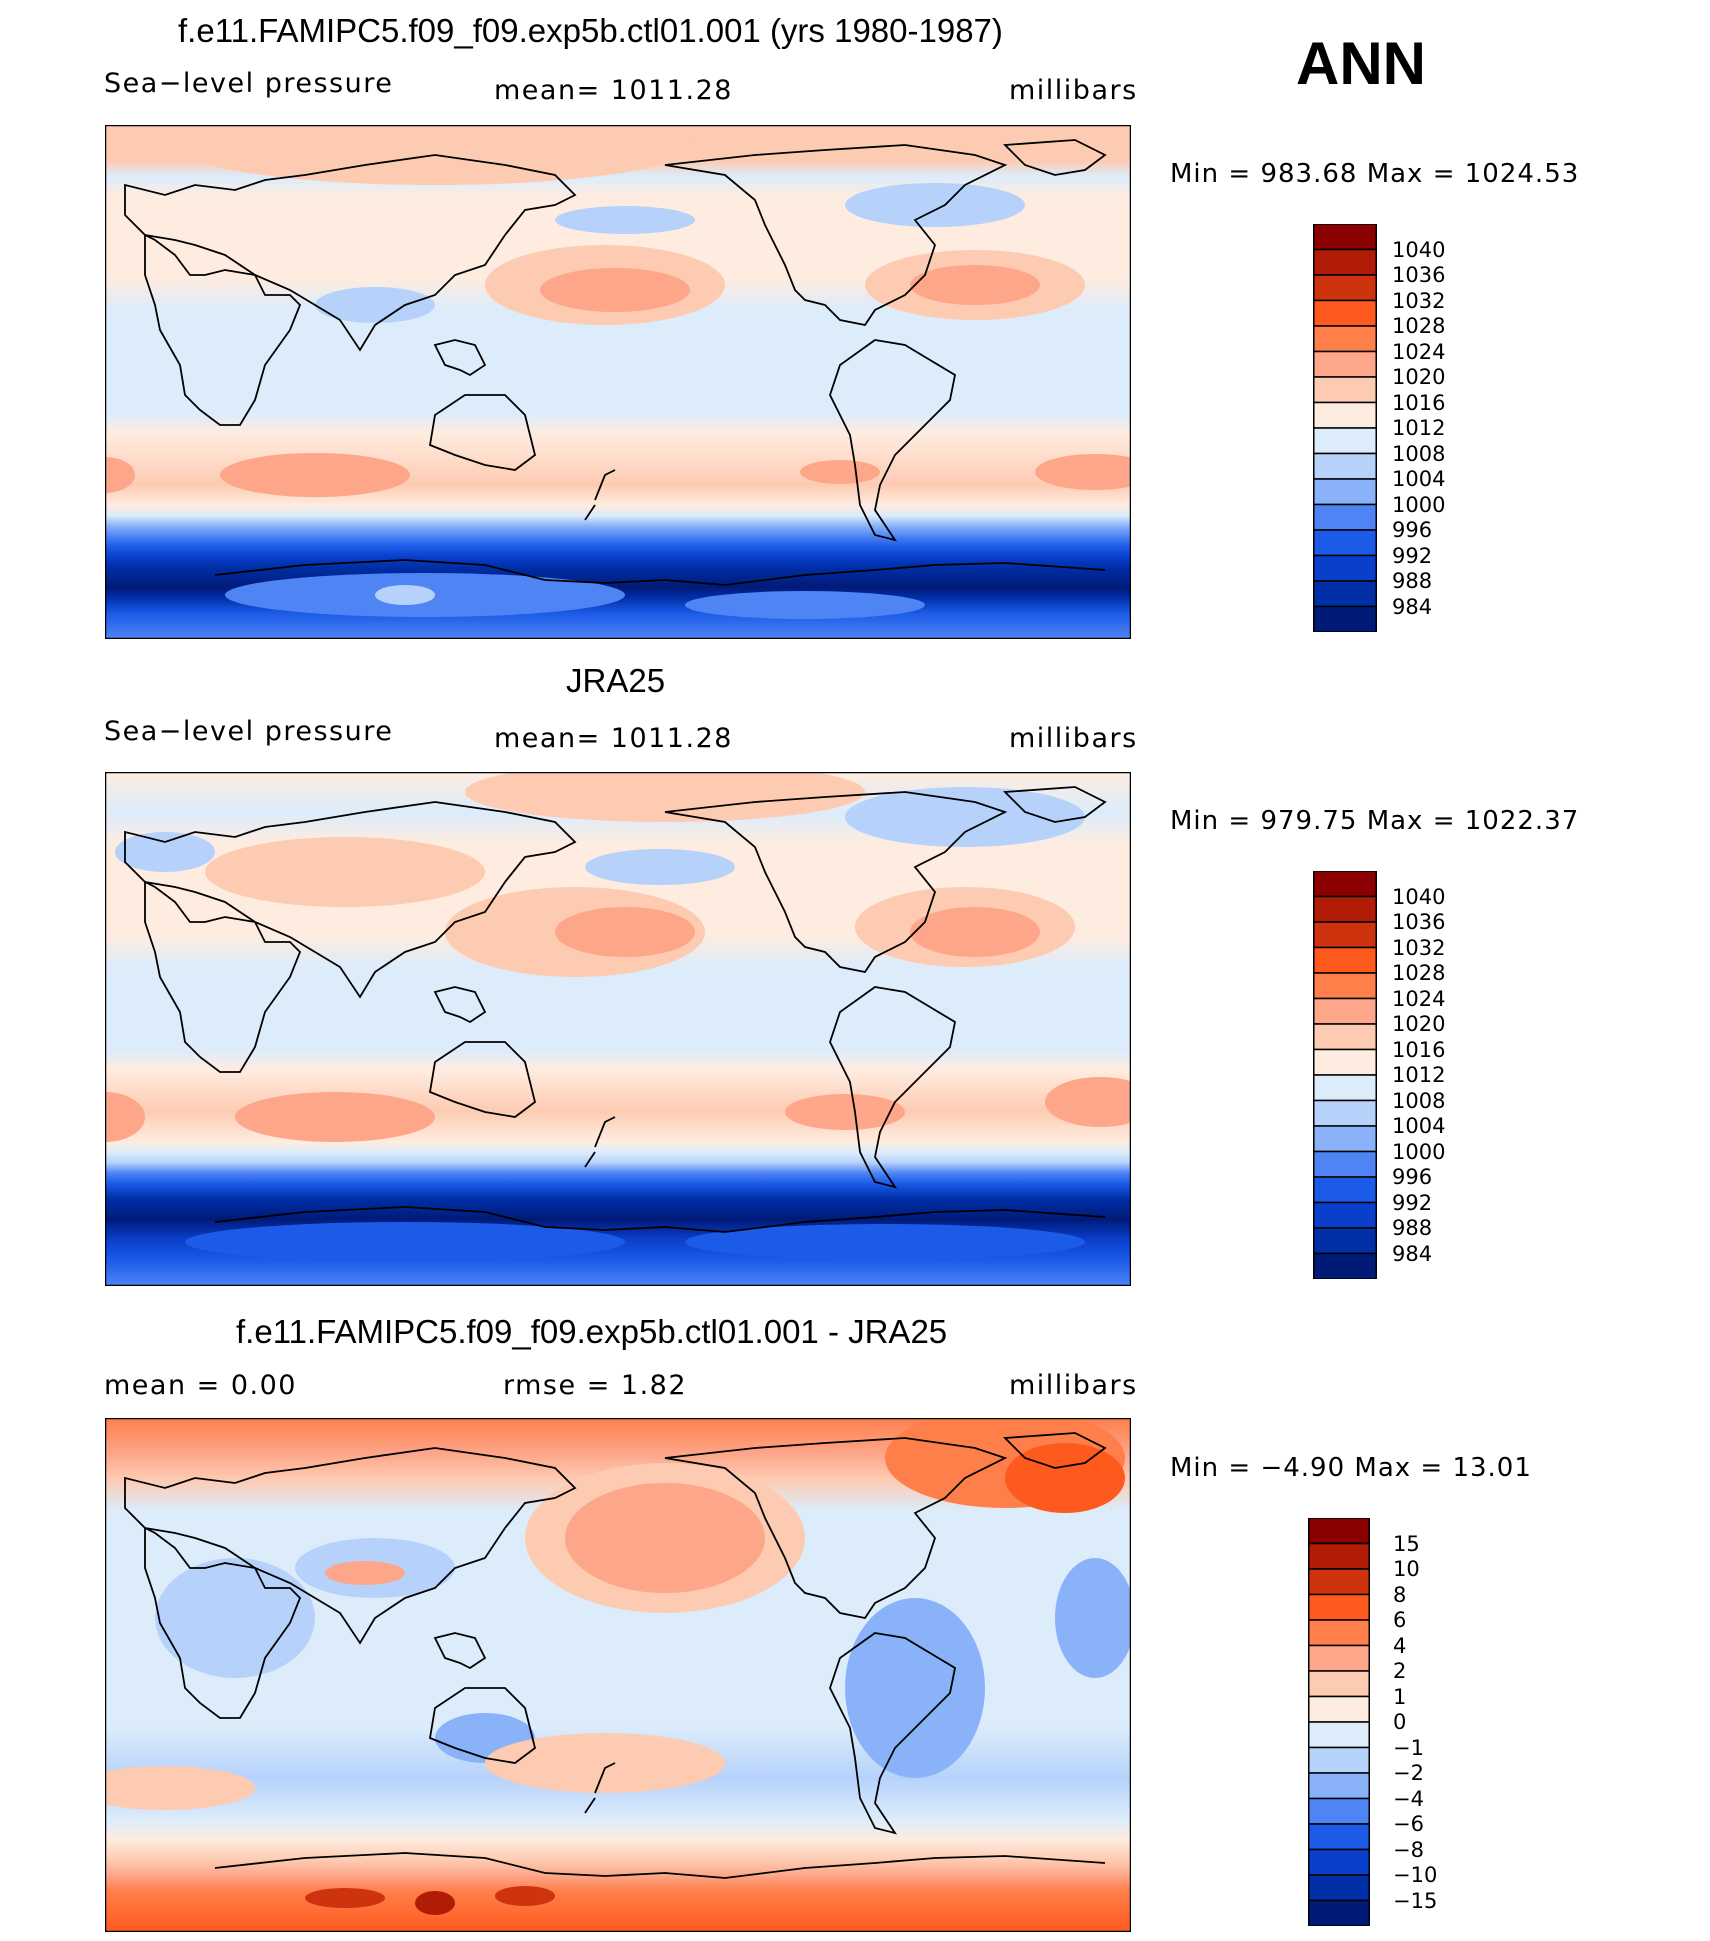 The width and height of the screenshot is (1710, 1941). I want to click on colorbar-level-label: 1028, so click(1419, 326).